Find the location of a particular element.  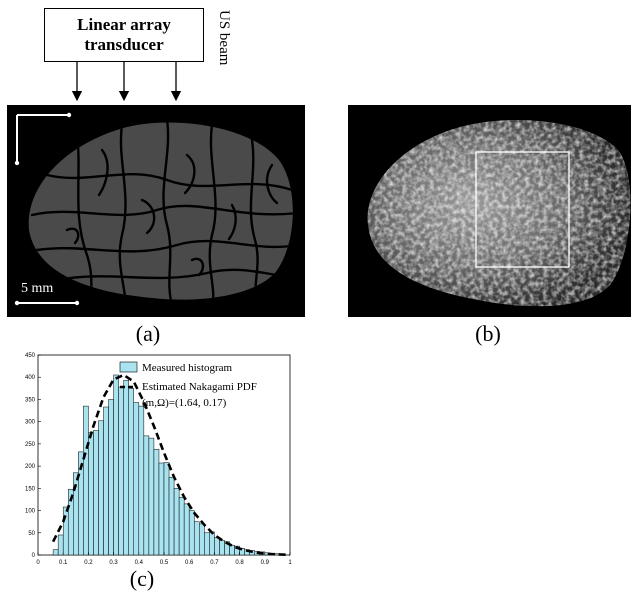

tissue-phantom is located at coordinates (153, 209).